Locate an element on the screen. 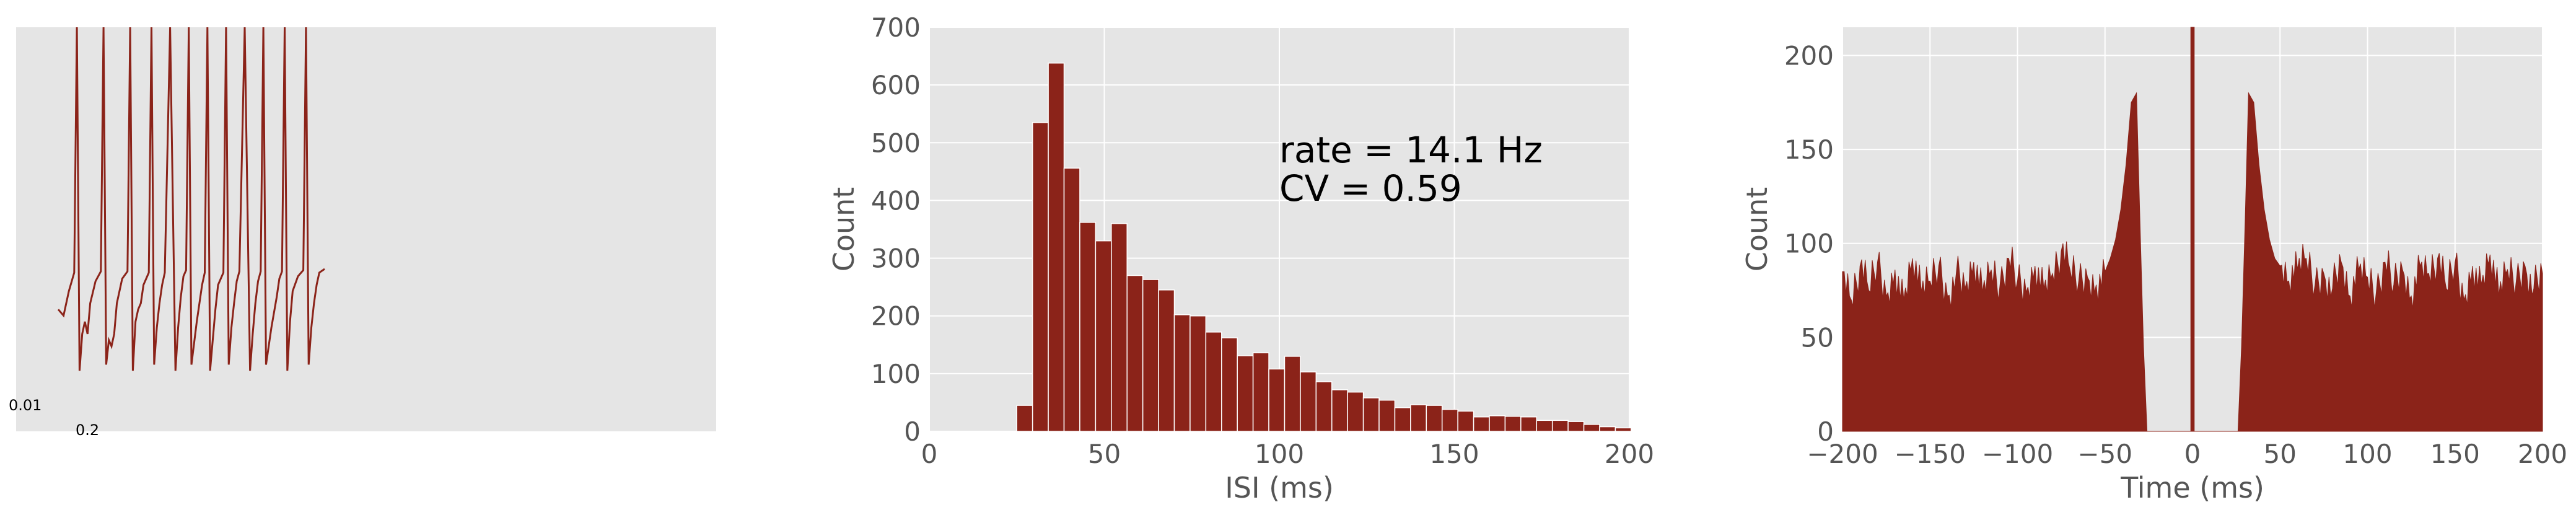 The image size is (2576, 515). isi-y-tick: 600 is located at coordinates (896, 85).